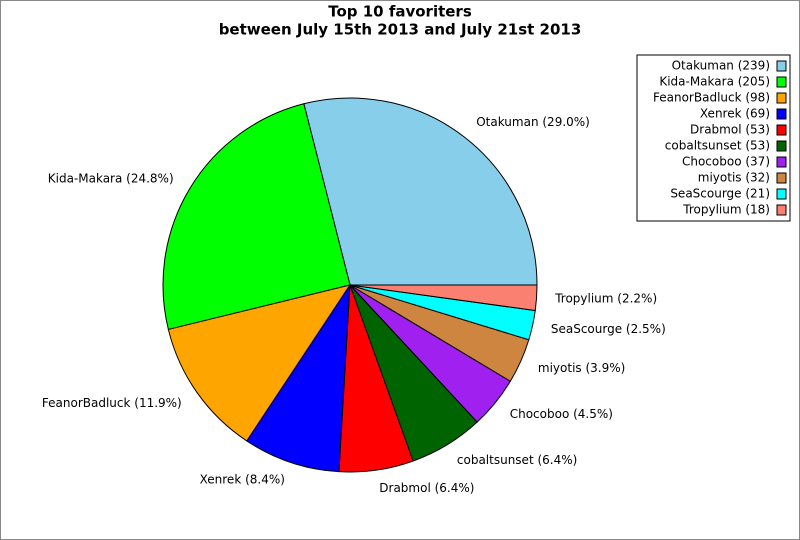 This screenshot has width=800, height=540. Describe the element at coordinates (714, 82) in the screenshot. I see `legend-label: Kida-Makara (205)` at that location.